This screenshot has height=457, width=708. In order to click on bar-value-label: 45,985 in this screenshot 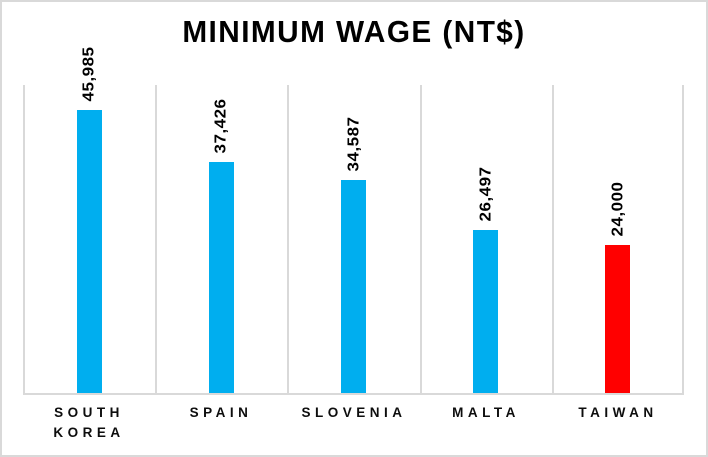, I will do `click(88, 74)`.